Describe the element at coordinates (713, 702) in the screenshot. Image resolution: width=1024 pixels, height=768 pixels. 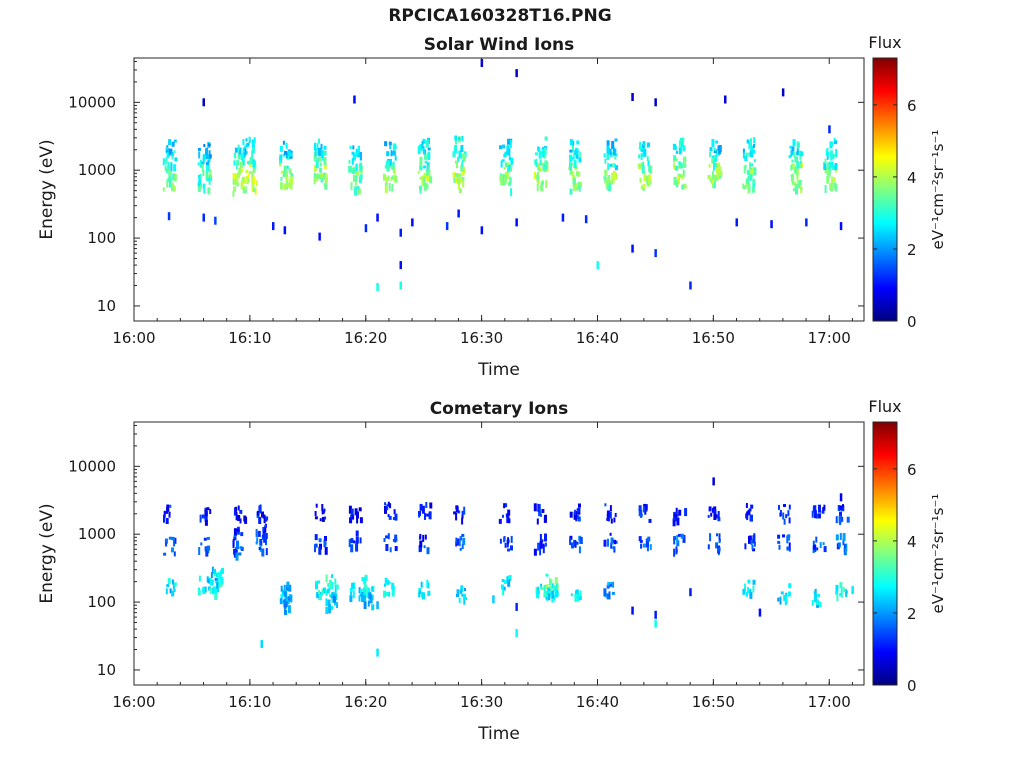
I see `x-tick-label: 16:50` at that location.